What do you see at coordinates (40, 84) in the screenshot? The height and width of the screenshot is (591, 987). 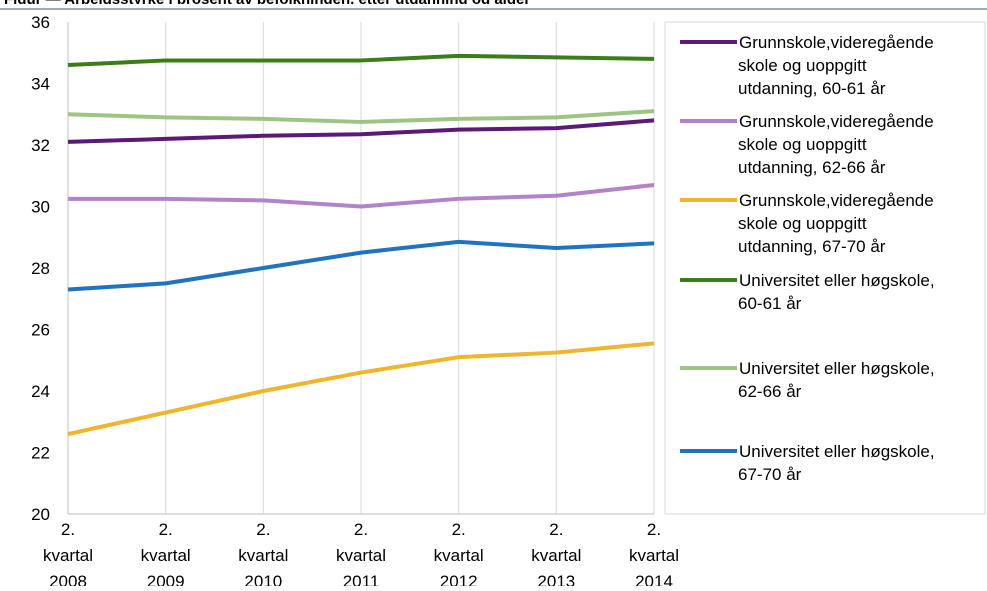 I see `y-tick-label: 34` at bounding box center [40, 84].